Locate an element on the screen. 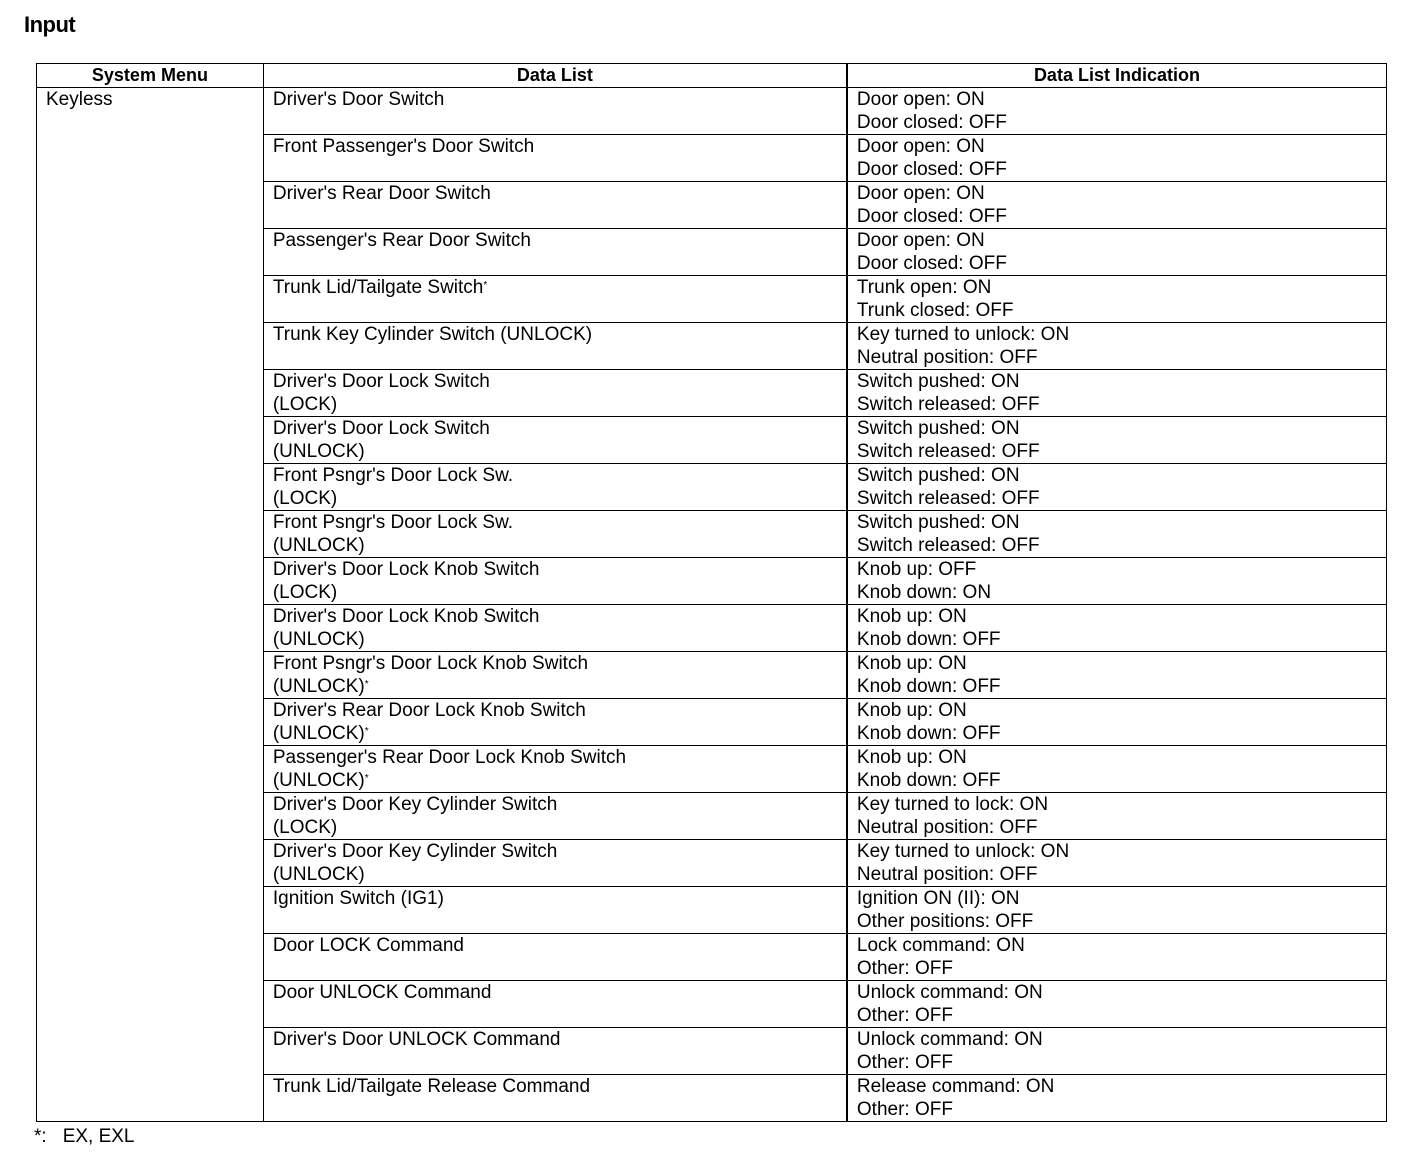 This screenshot has width=1408, height=1160. data-list-cell: Driver's Door Switch is located at coordinates (555, 111).